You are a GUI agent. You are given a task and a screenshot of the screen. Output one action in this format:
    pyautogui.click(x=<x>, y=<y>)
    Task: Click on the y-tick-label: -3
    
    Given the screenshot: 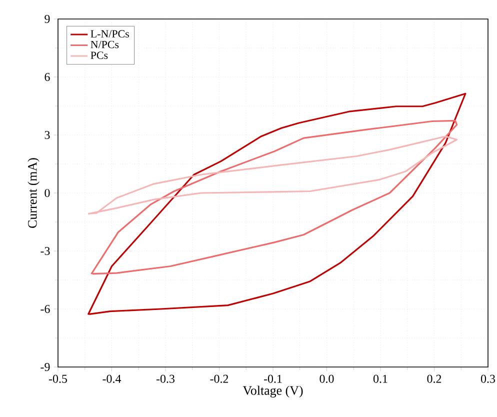 What is the action you would take?
    pyautogui.click(x=45, y=251)
    